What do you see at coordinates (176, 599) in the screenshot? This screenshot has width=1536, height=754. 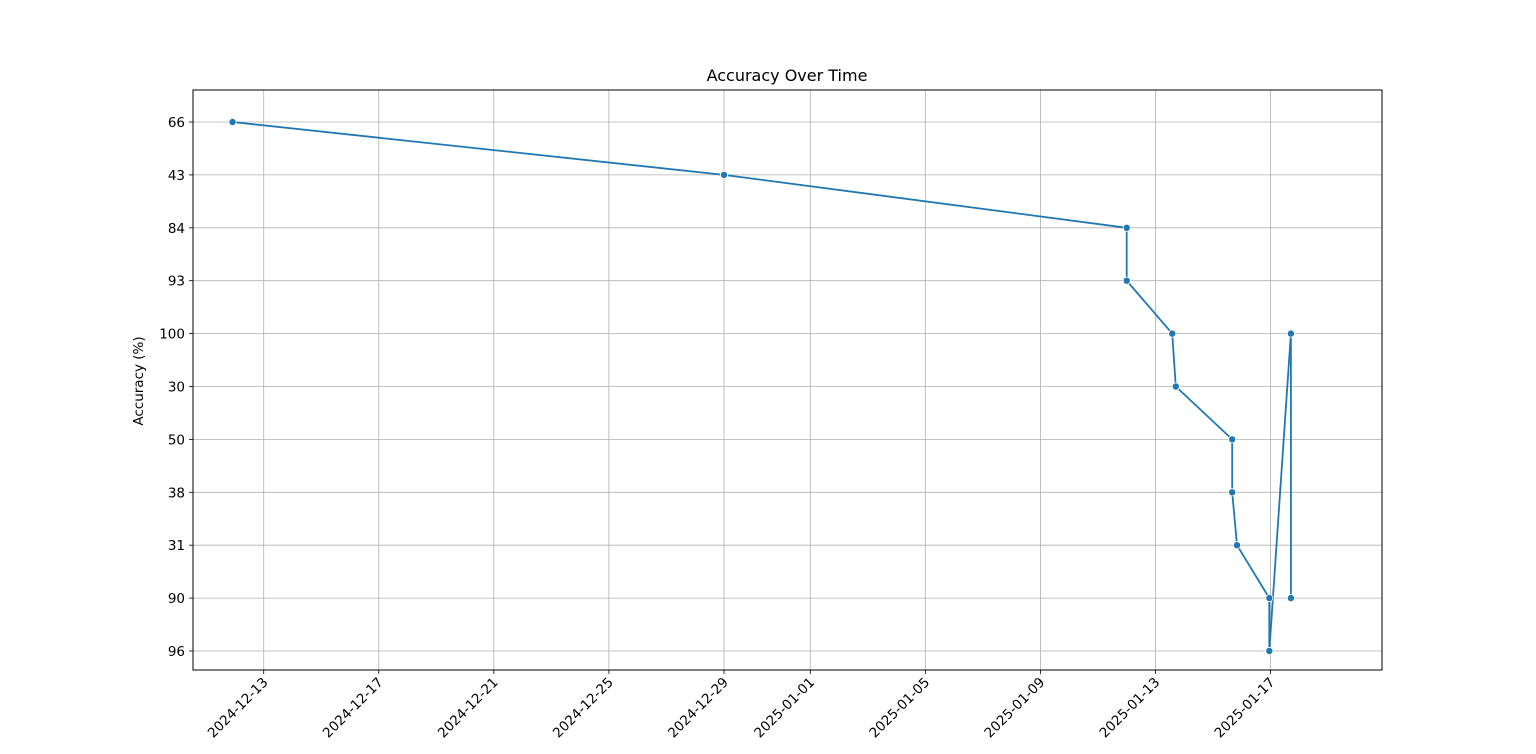 I see `y-tick-label: 90` at bounding box center [176, 599].